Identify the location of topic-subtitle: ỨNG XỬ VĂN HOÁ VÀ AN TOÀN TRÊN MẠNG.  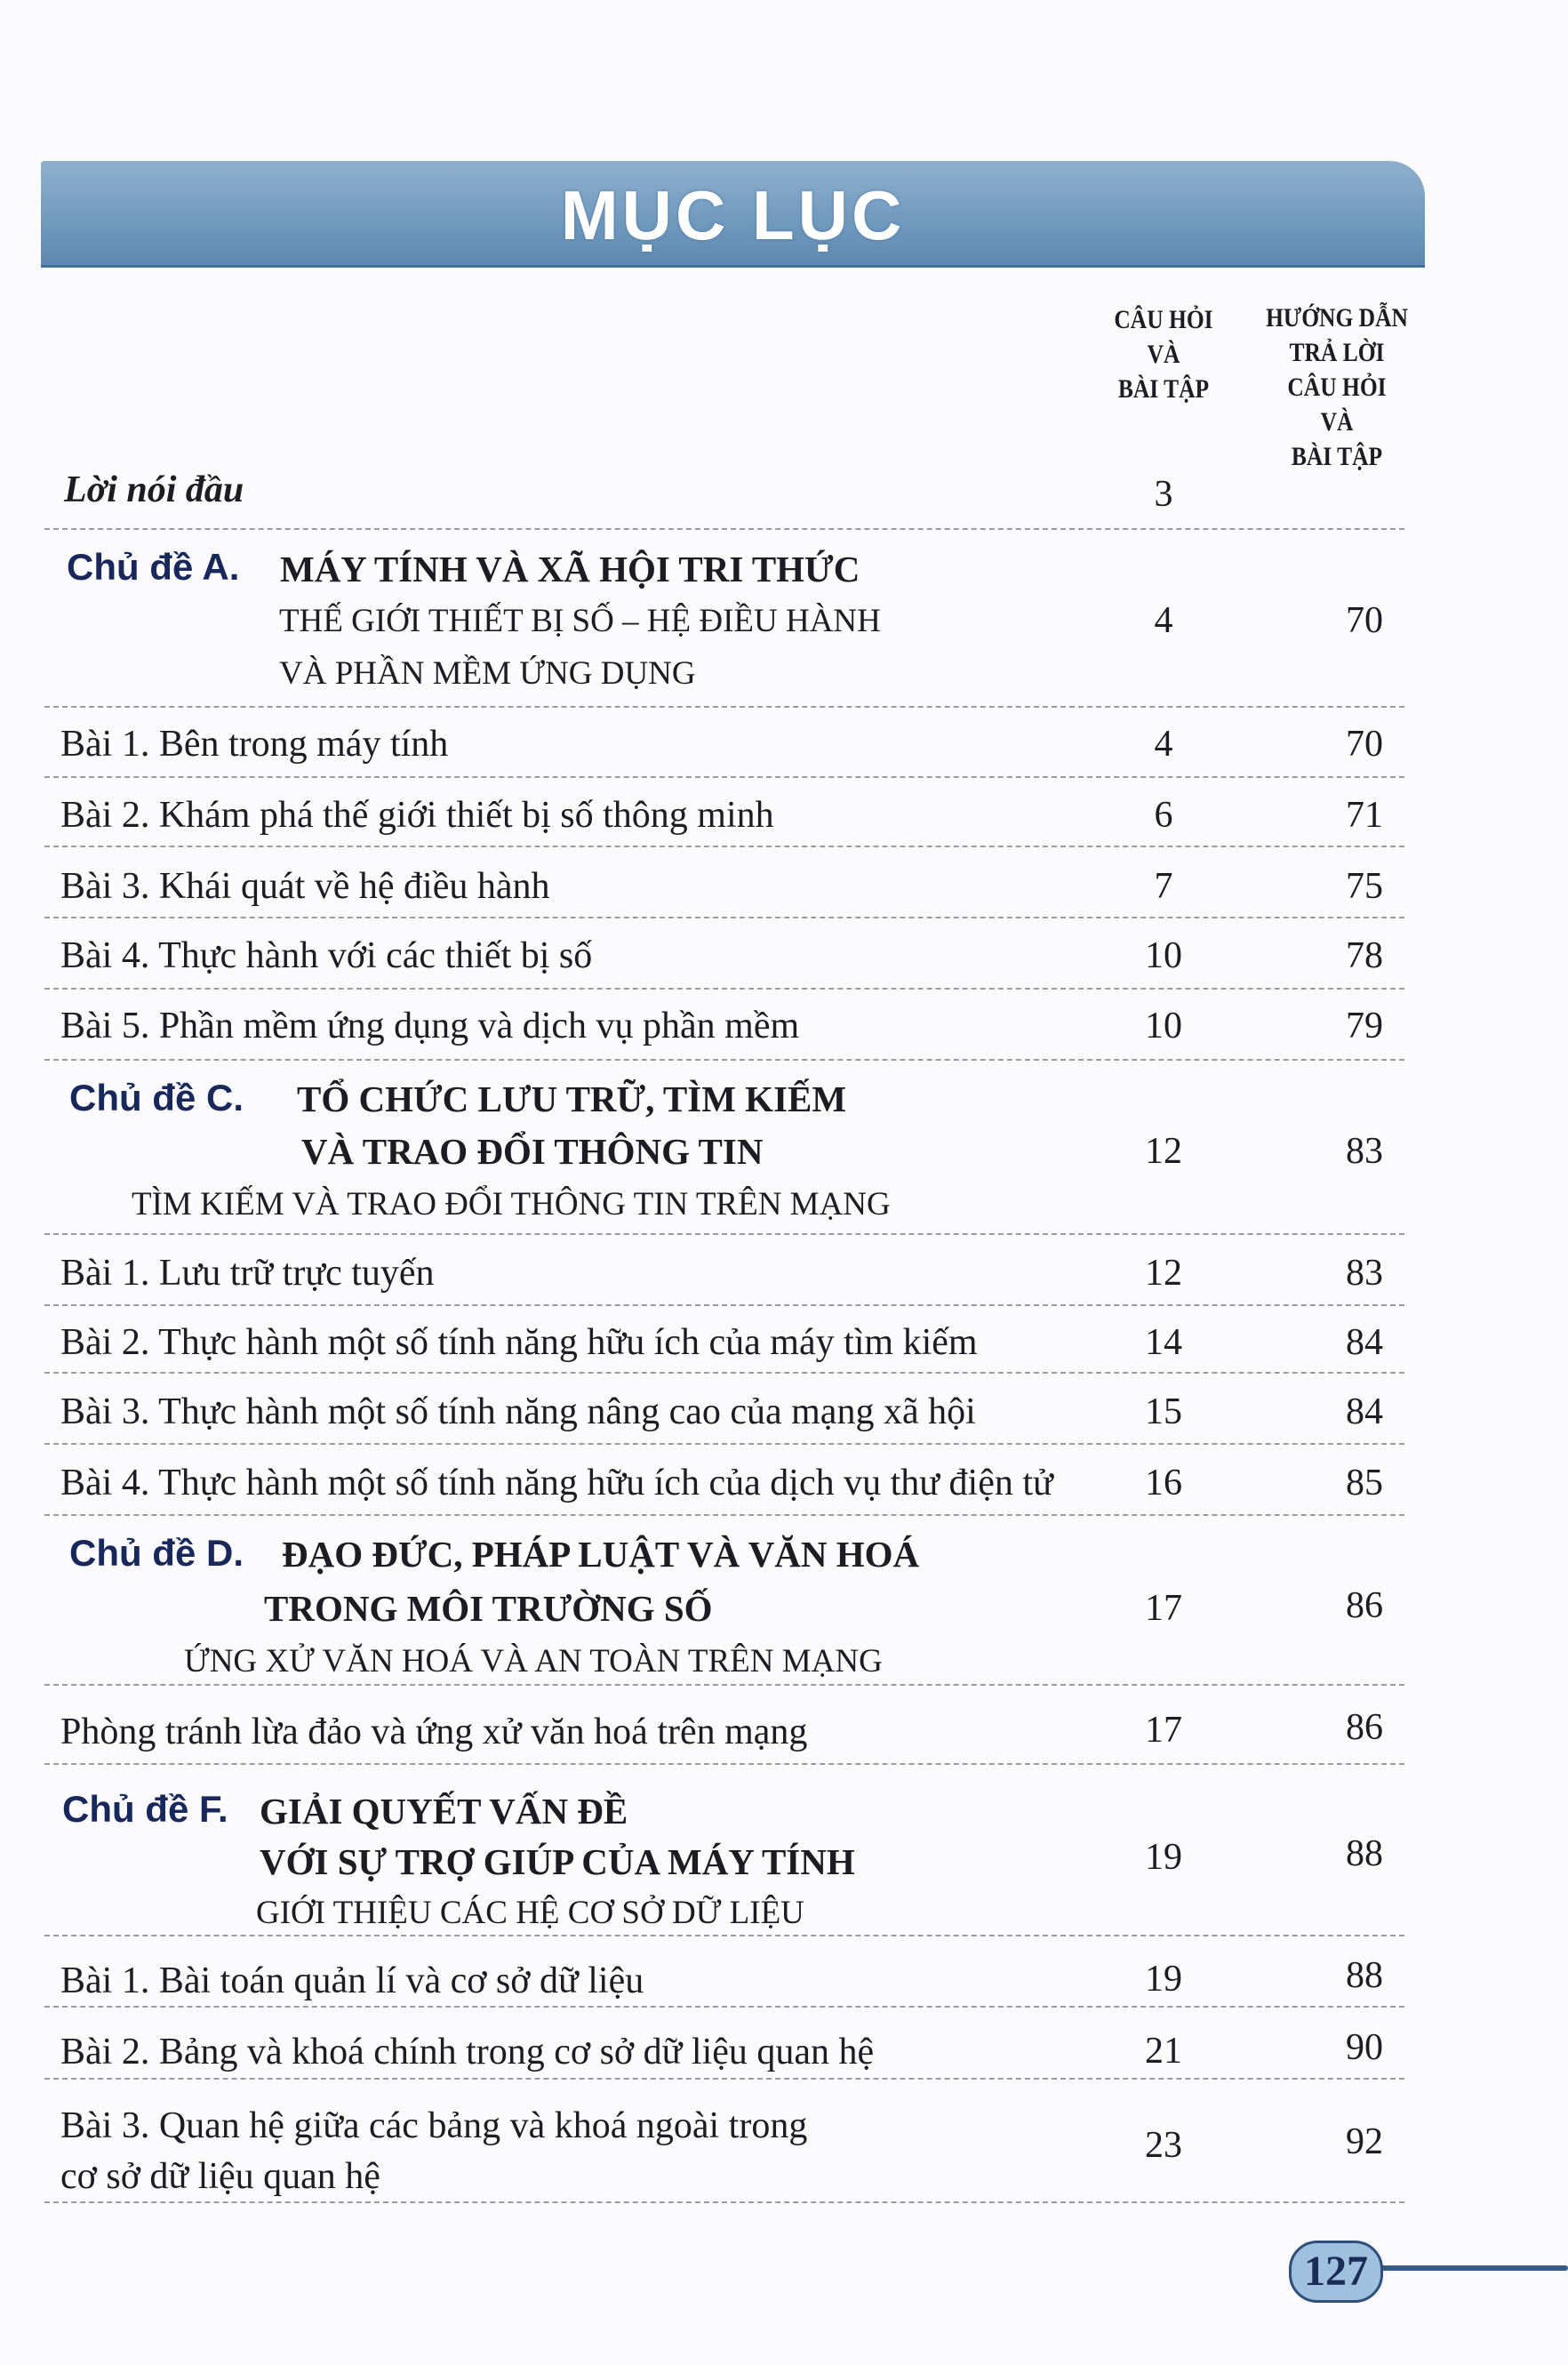
(533, 1662).